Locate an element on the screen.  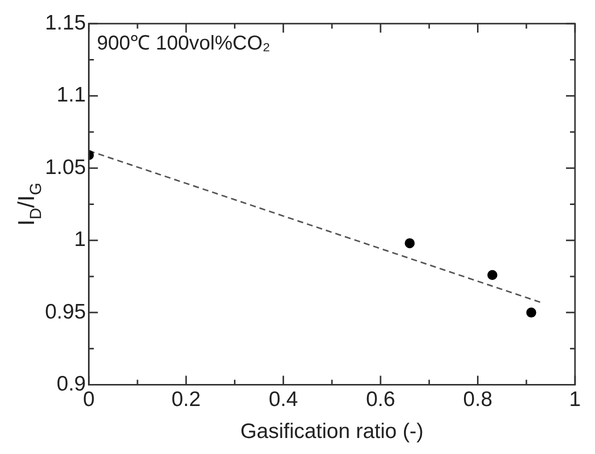
x-tick-label: 0.4 is located at coordinates (283, 400).